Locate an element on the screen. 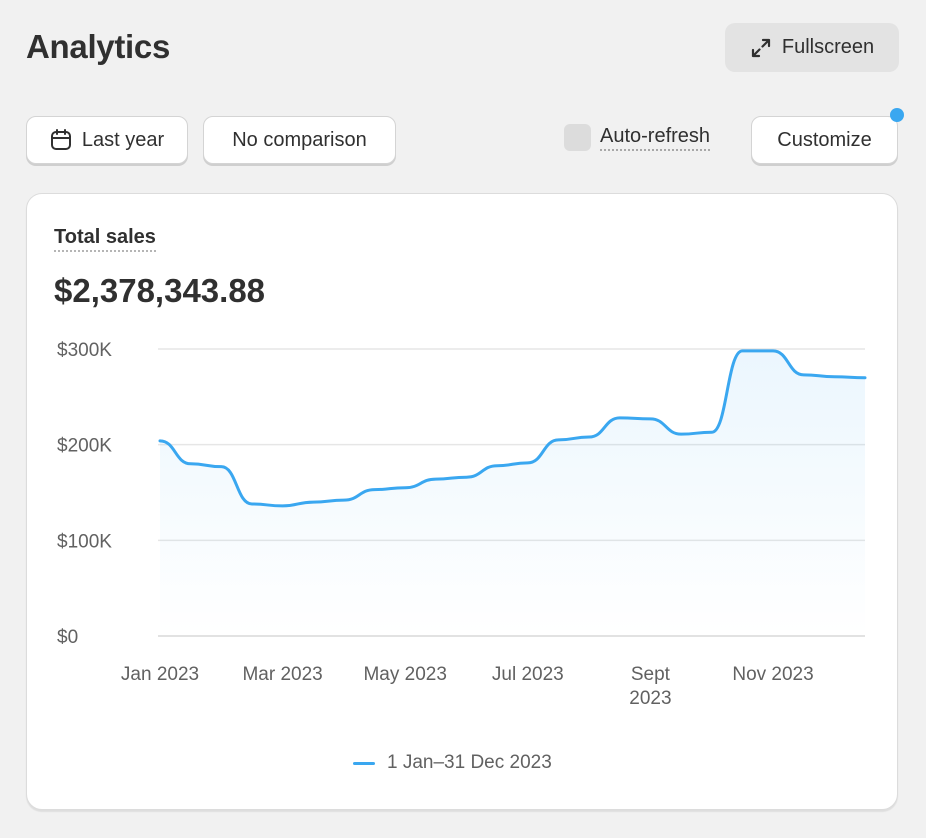 The height and width of the screenshot is (838, 926). series-line is located at coordinates (512, 428).